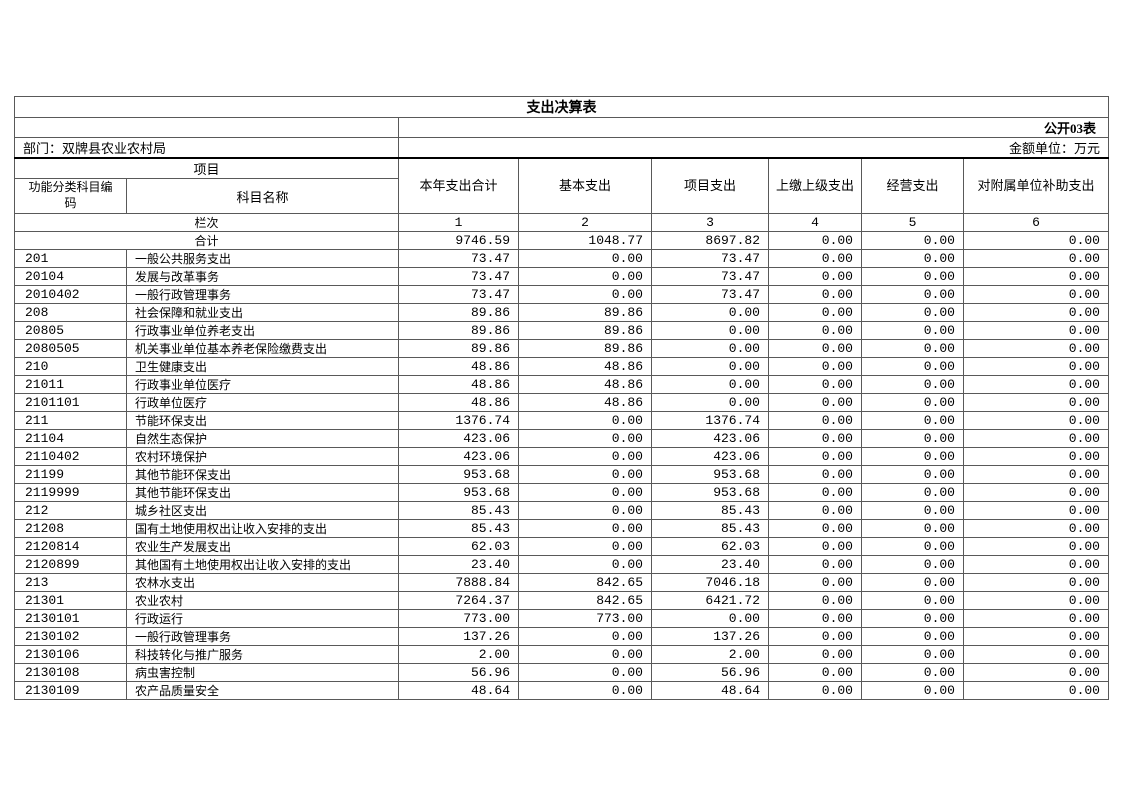  I want to click on row-name: 农业农村, so click(262, 600).